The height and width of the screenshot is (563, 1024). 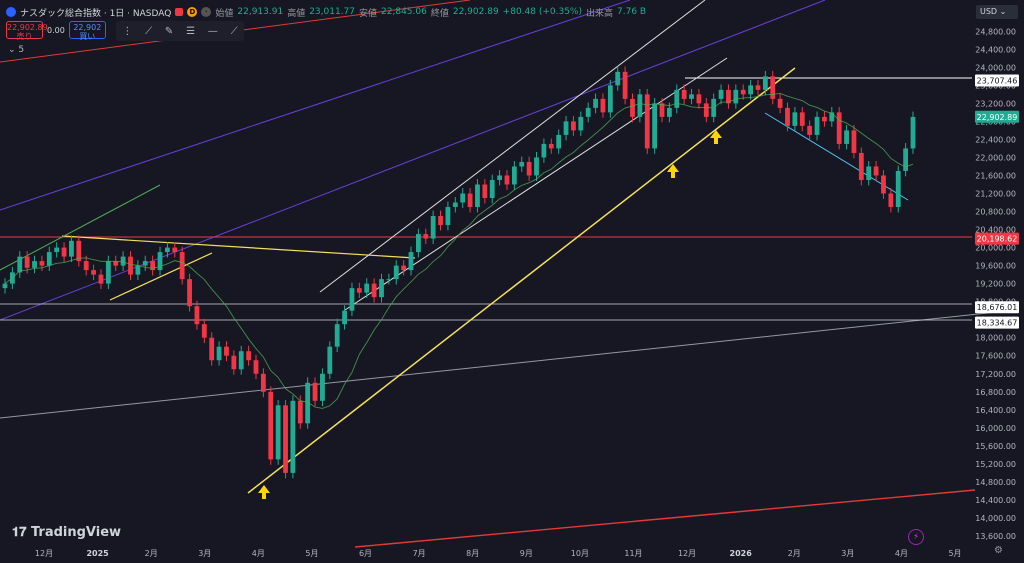 I want to click on up-arrow-marker, so click(x=264, y=492).